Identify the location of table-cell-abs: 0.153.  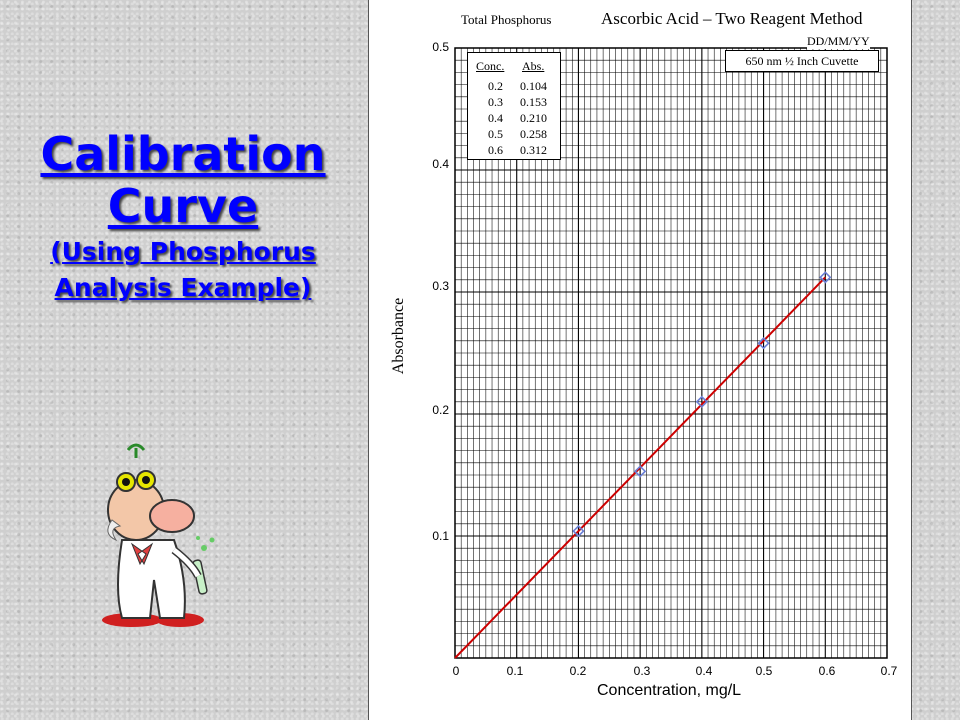
(533, 102).